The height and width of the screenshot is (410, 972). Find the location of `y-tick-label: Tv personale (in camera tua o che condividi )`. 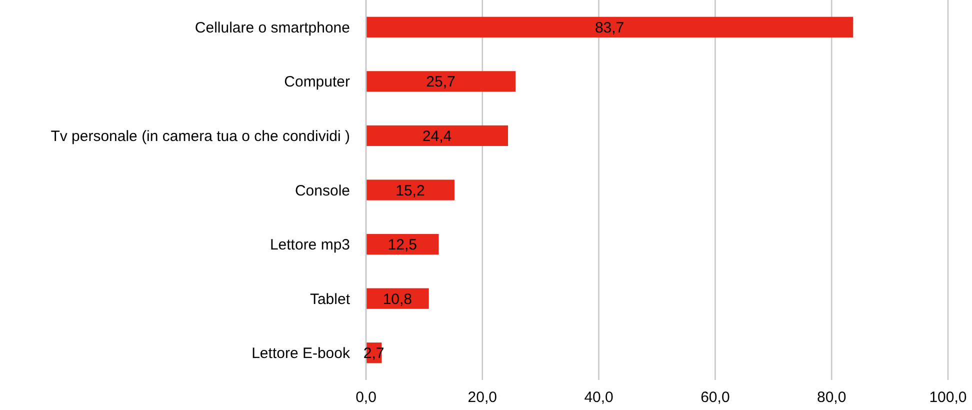

y-tick-label: Tv personale (in camera tua o che condividi ) is located at coordinates (200, 136).